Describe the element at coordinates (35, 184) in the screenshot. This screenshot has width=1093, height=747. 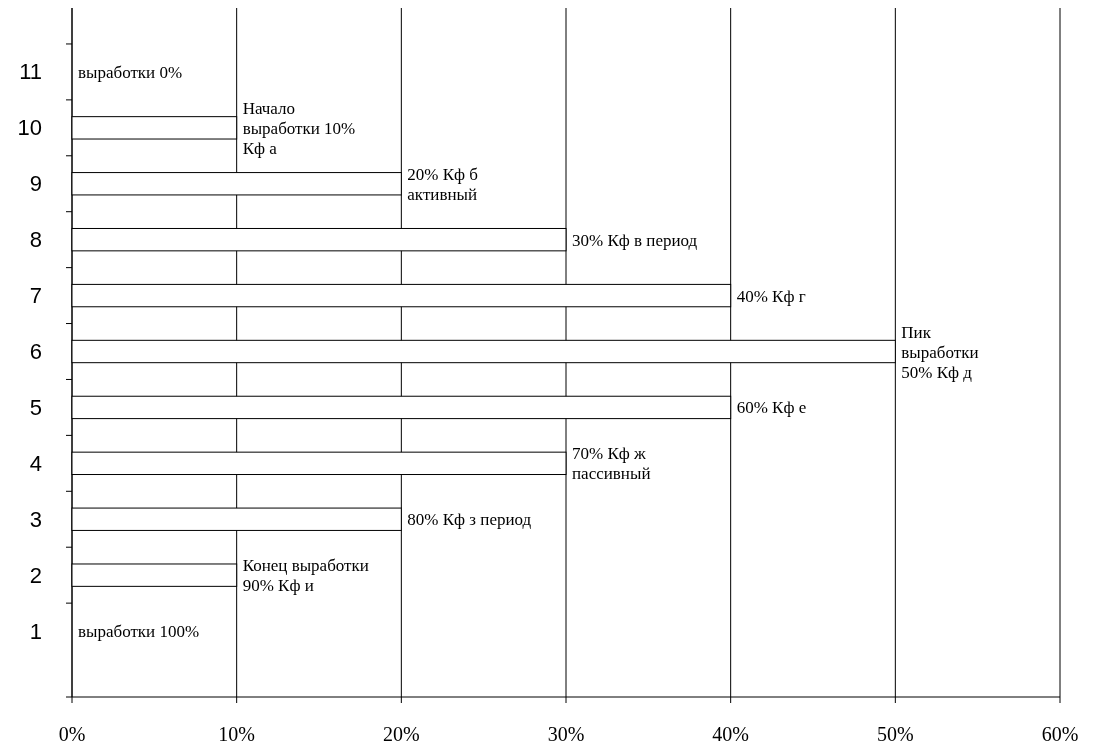
I see `y-tick-label: 9` at that location.